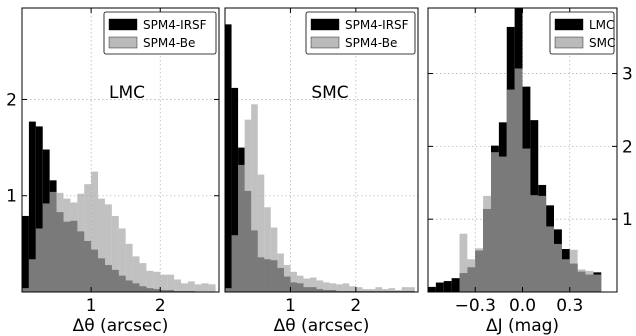 Image resolution: width=636 pixels, height=336 pixels. I want to click on legend-label: SMC, so click(602, 43).